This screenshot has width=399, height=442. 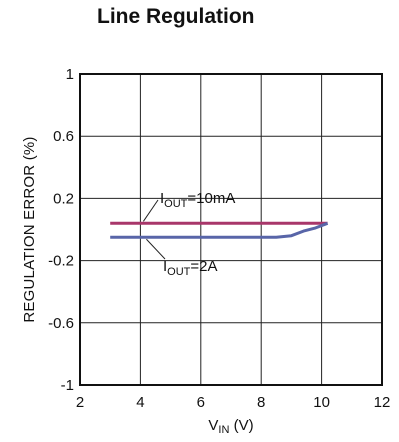 I want to click on y-tick-label-0: -1, so click(x=67, y=385).